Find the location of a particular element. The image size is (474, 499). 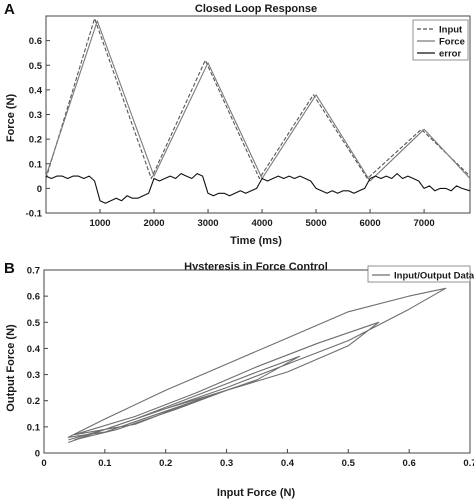

chart-b-xtick-label: 0 is located at coordinates (43, 463).